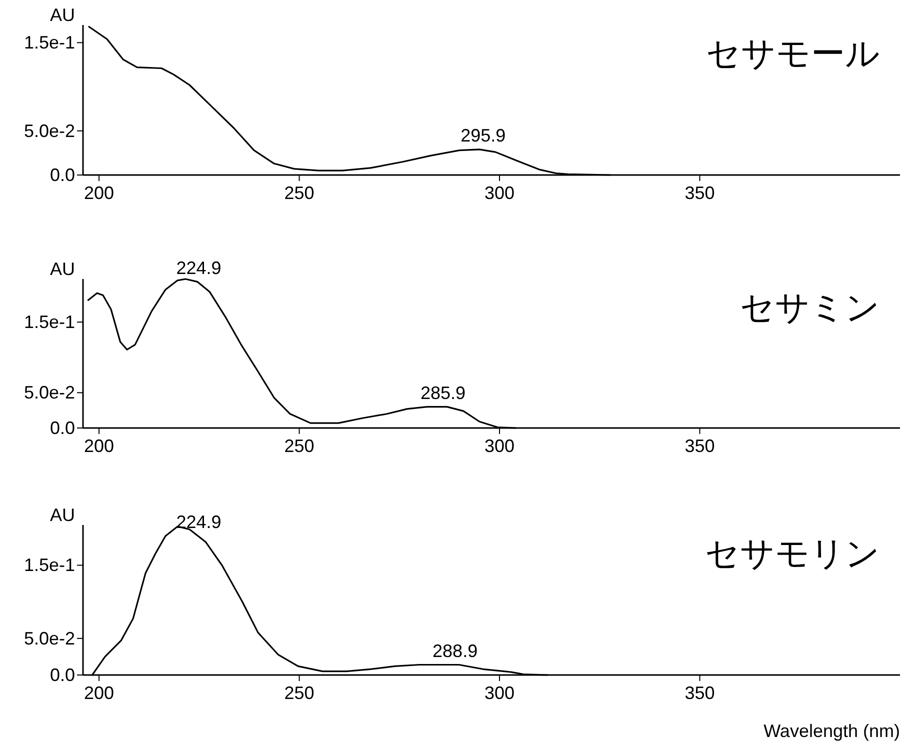 This screenshot has height=750, width=907. I want to click on chart-title: セサミン, so click(810, 308).